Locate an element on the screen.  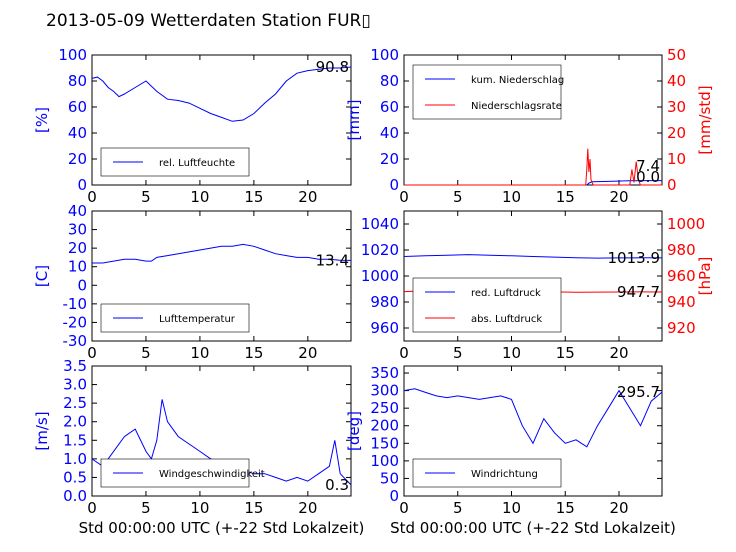
y2-tick-label: 30 is located at coordinates (676, 107).